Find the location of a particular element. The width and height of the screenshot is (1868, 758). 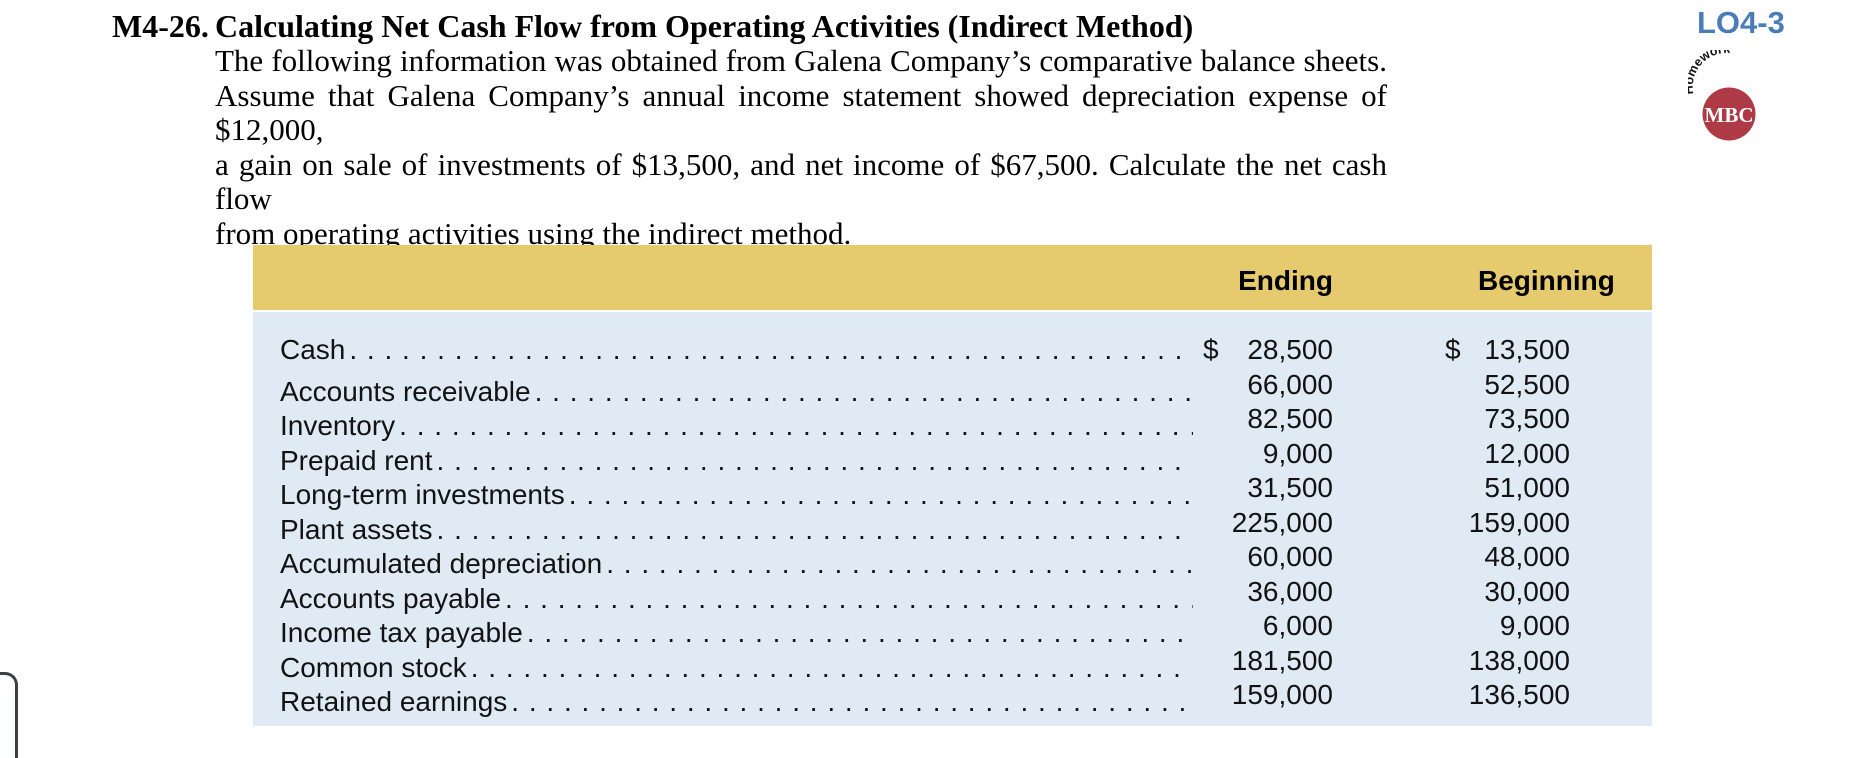

account-label: Accounts receivable is located at coordinates (405, 391).